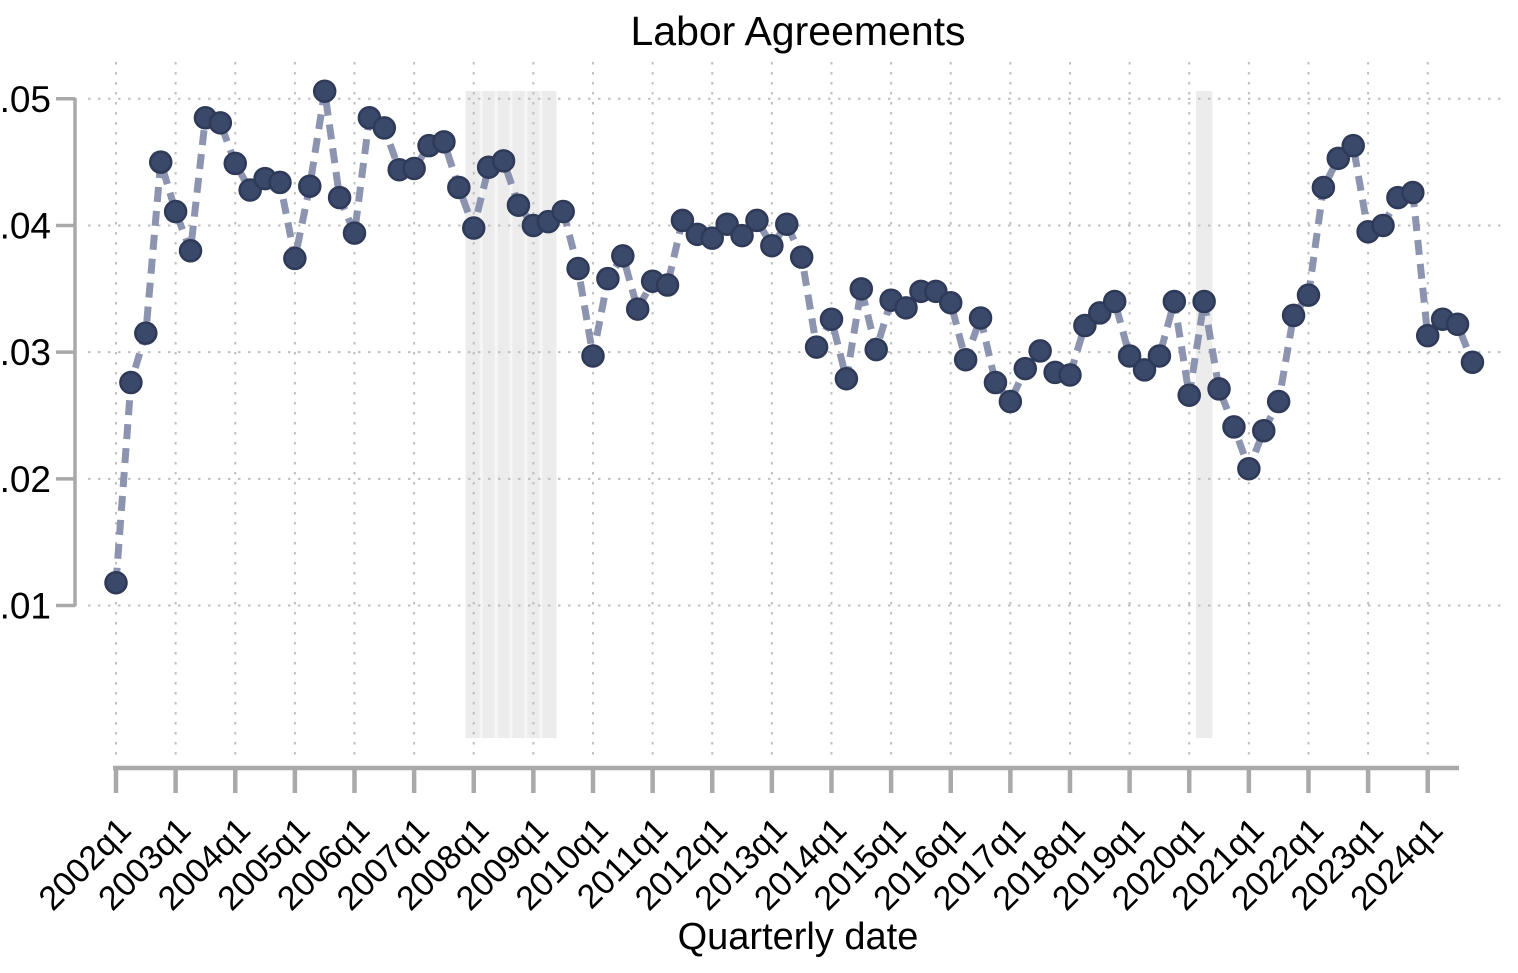 This screenshot has height=973, width=1518. Describe the element at coordinates (25, 479) in the screenshot. I see `y-tick-label: .02` at that location.